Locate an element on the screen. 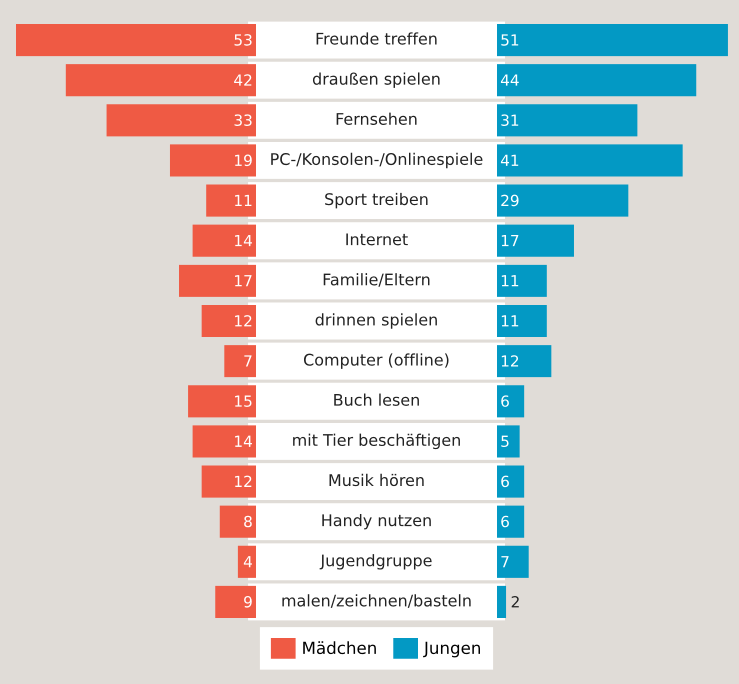 This screenshot has width=739, height=684. data-label: 2 is located at coordinates (515, 602).